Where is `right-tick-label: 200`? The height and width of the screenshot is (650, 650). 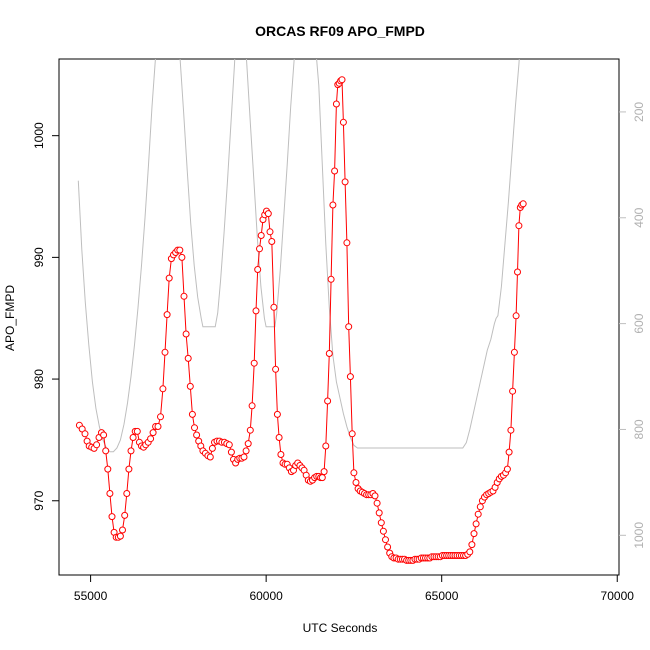 right-tick-label: 200 is located at coordinates (639, 112).